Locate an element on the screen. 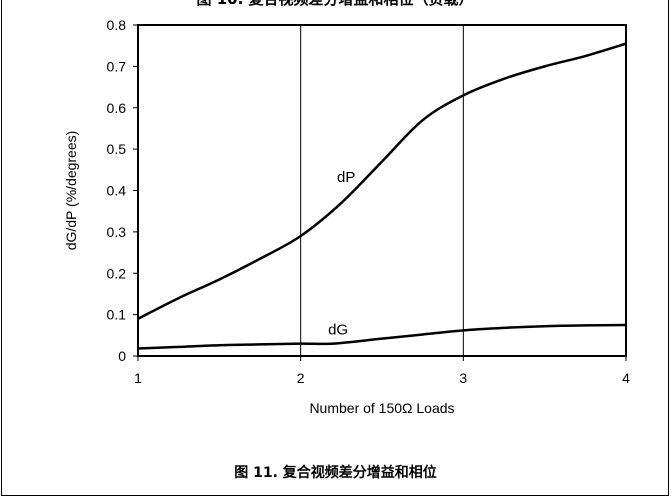 The image size is (671, 497). y-tick-label: 0.1 is located at coordinates (117, 315).